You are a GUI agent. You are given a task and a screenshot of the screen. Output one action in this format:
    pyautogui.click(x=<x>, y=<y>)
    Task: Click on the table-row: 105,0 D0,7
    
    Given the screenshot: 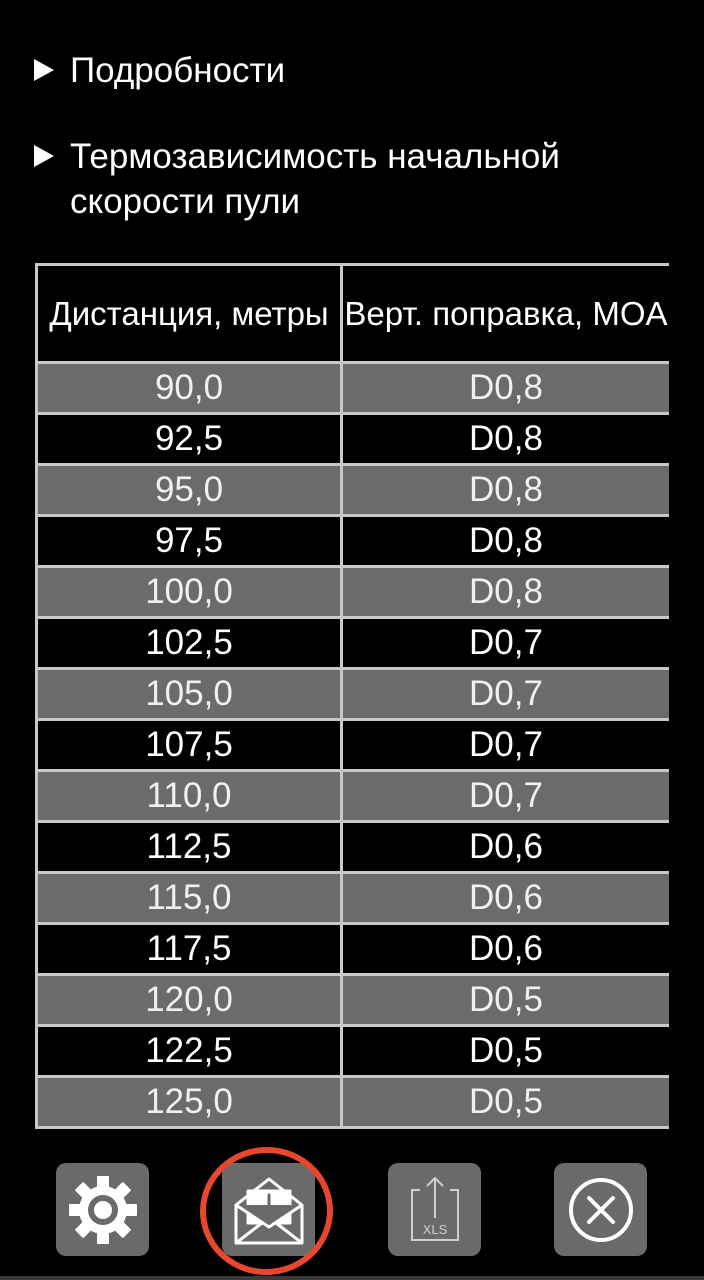 What is the action you would take?
    pyautogui.click(x=352, y=694)
    